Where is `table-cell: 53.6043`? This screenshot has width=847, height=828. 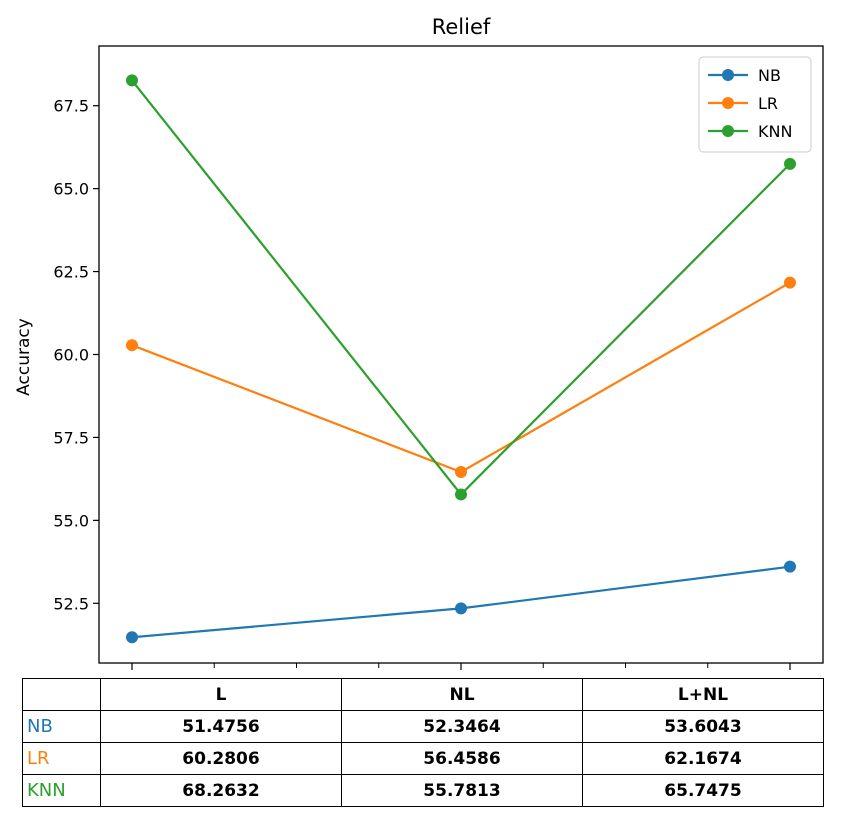 table-cell: 53.6043 is located at coordinates (703, 726).